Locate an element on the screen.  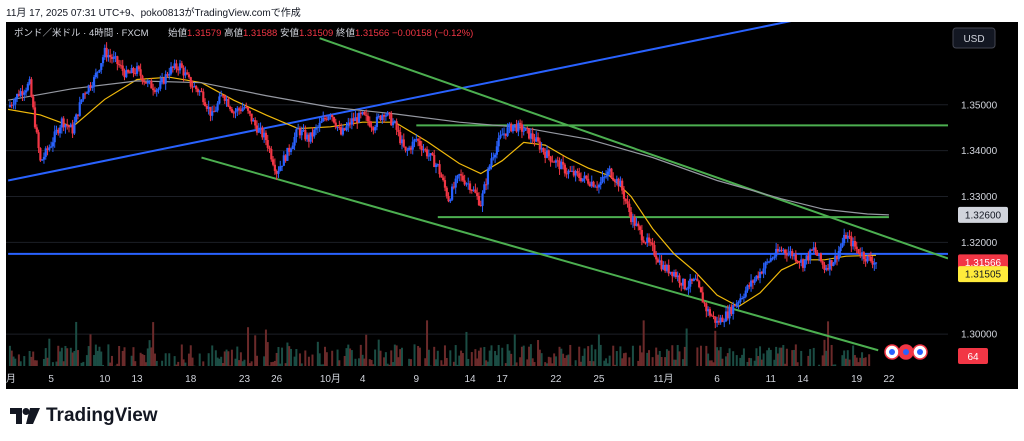
legend-ohlc-part: 始値 is located at coordinates (178, 33).